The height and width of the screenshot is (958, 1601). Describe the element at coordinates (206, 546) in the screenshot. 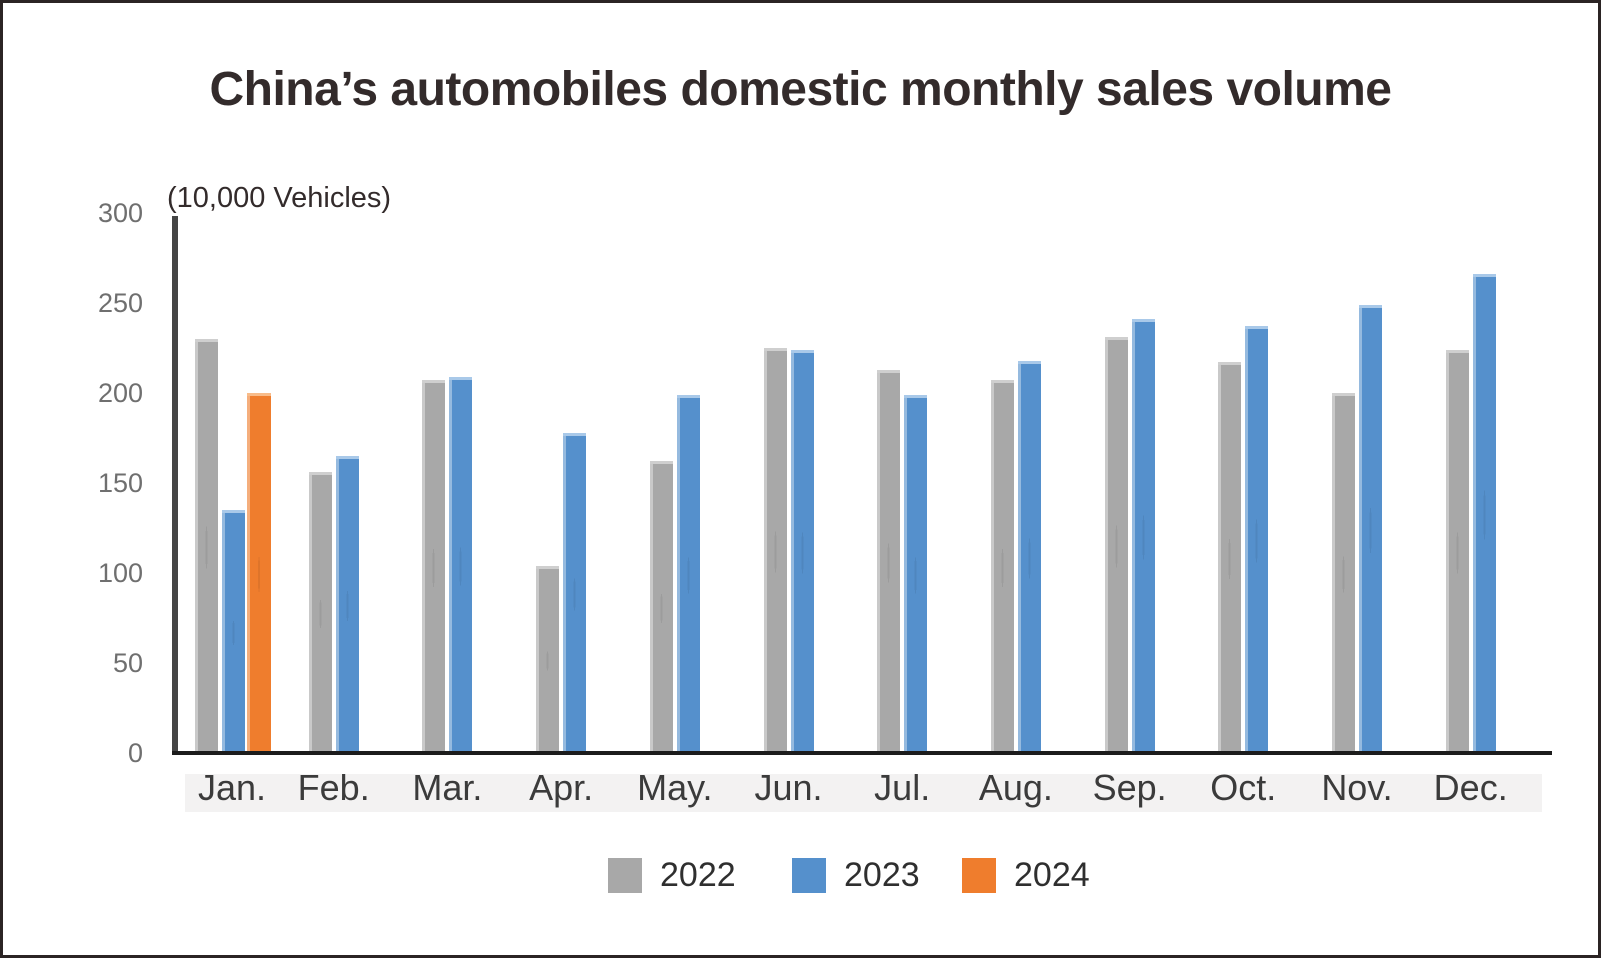

I see `bar-2022-jan` at that location.